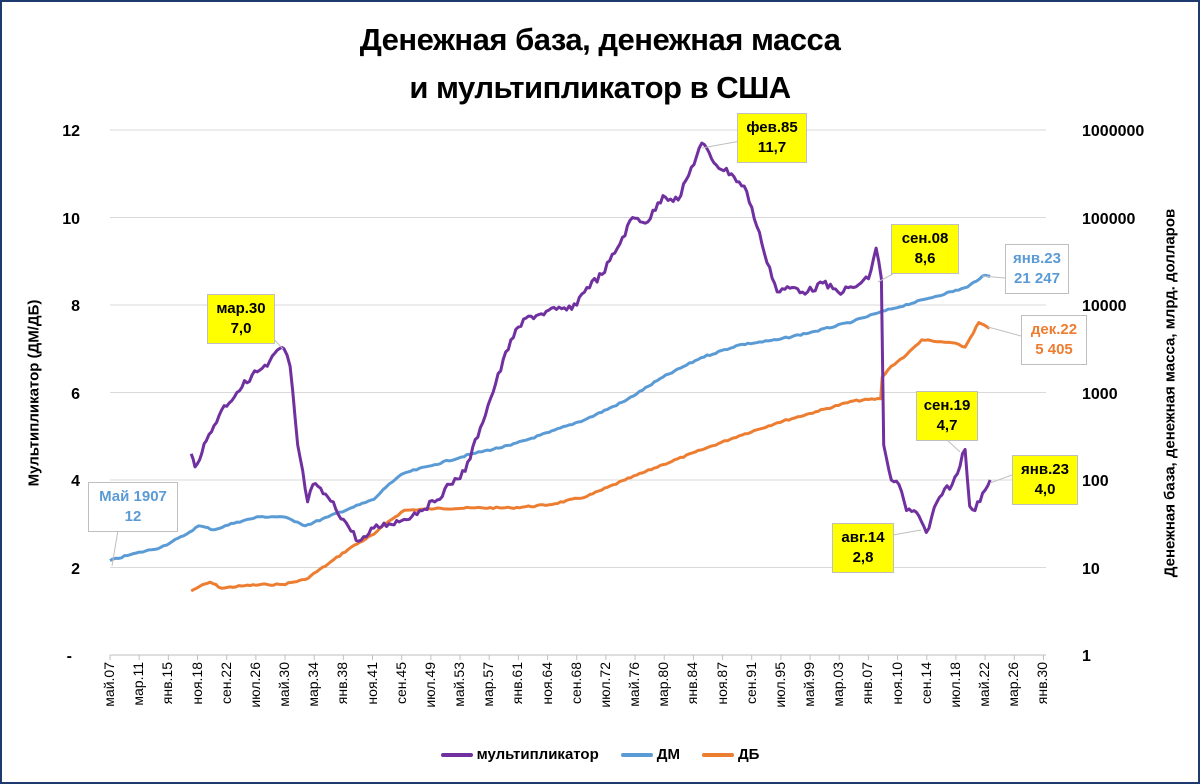 The height and width of the screenshot is (784, 1200). What do you see at coordinates (947, 405) in the screenshot?
I see `callout-date: сен.19` at bounding box center [947, 405].